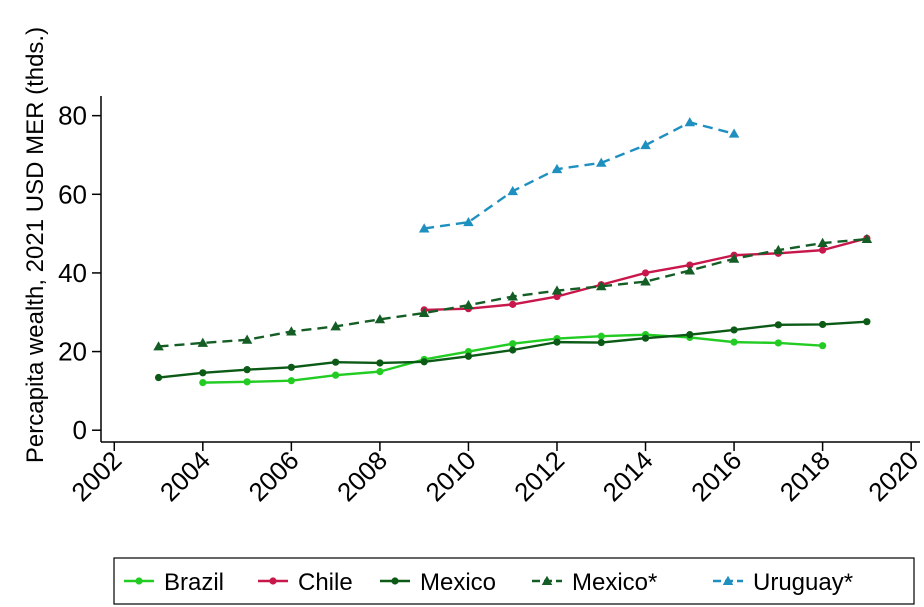 Image resolution: width=924 pixels, height=607 pixels. Describe the element at coordinates (628, 476) in the screenshot. I see `x-tick-label: 2014` at that location.